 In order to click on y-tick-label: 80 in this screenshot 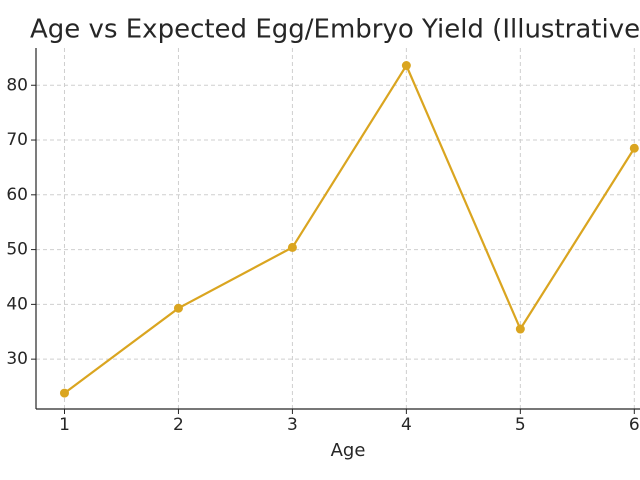, I will do `click(17, 85)`.